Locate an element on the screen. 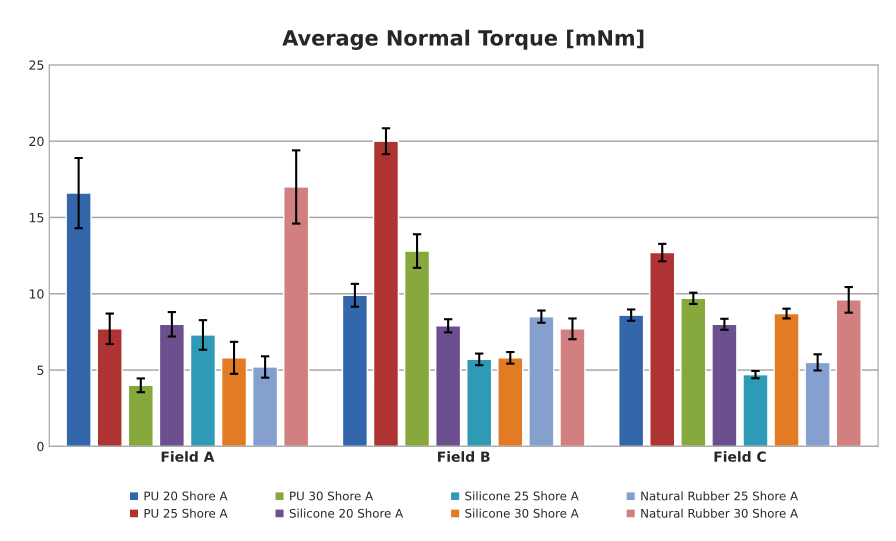 The height and width of the screenshot is (541, 896). legend-label: Natural Rubber 25 Shore A is located at coordinates (719, 495).